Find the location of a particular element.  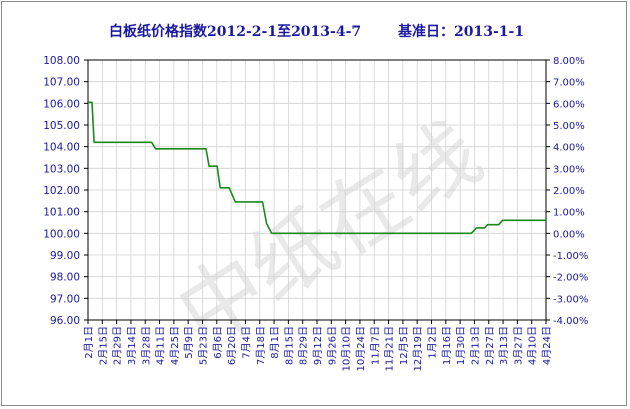

chart-title: 白板纸价格指数2012-2-1至2013-4-7 is located at coordinates (235, 31).